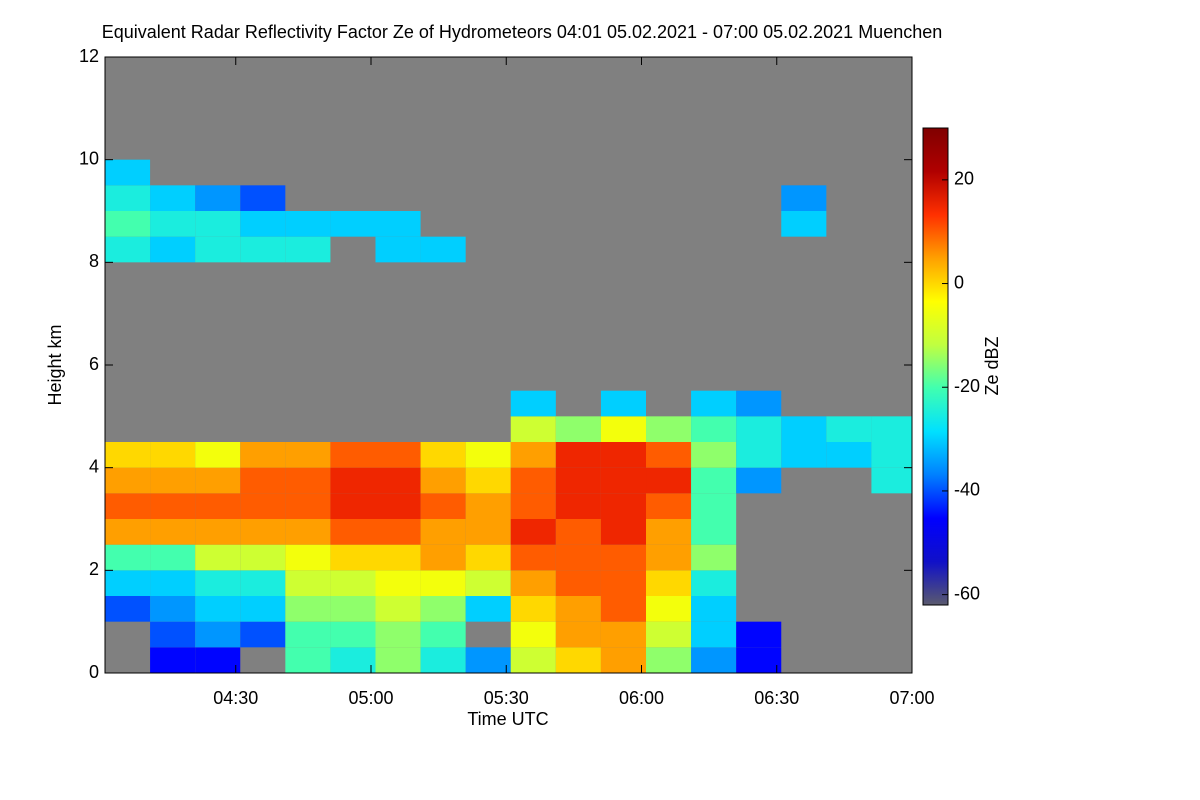 The height and width of the screenshot is (800, 1200). Describe the element at coordinates (94, 672) in the screenshot. I see `y-tick-label: 0` at that location.